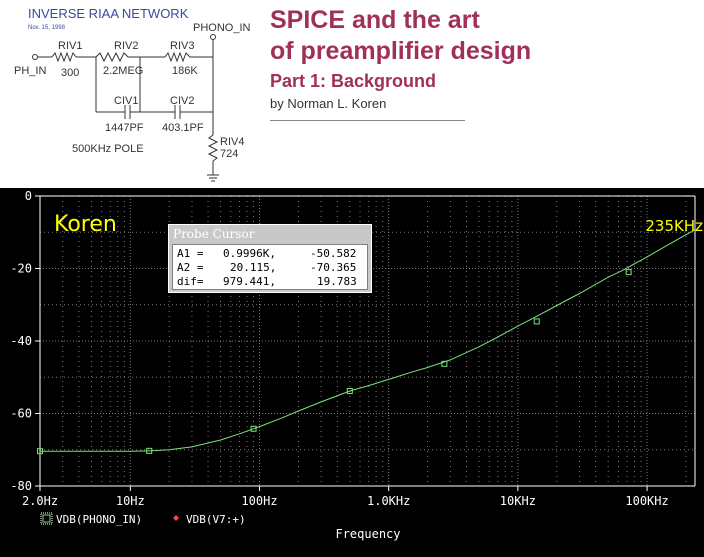 This screenshot has height=557, width=704. What do you see at coordinates (70, 46) in the screenshot?
I see `riv1-name: RIV1` at bounding box center [70, 46].